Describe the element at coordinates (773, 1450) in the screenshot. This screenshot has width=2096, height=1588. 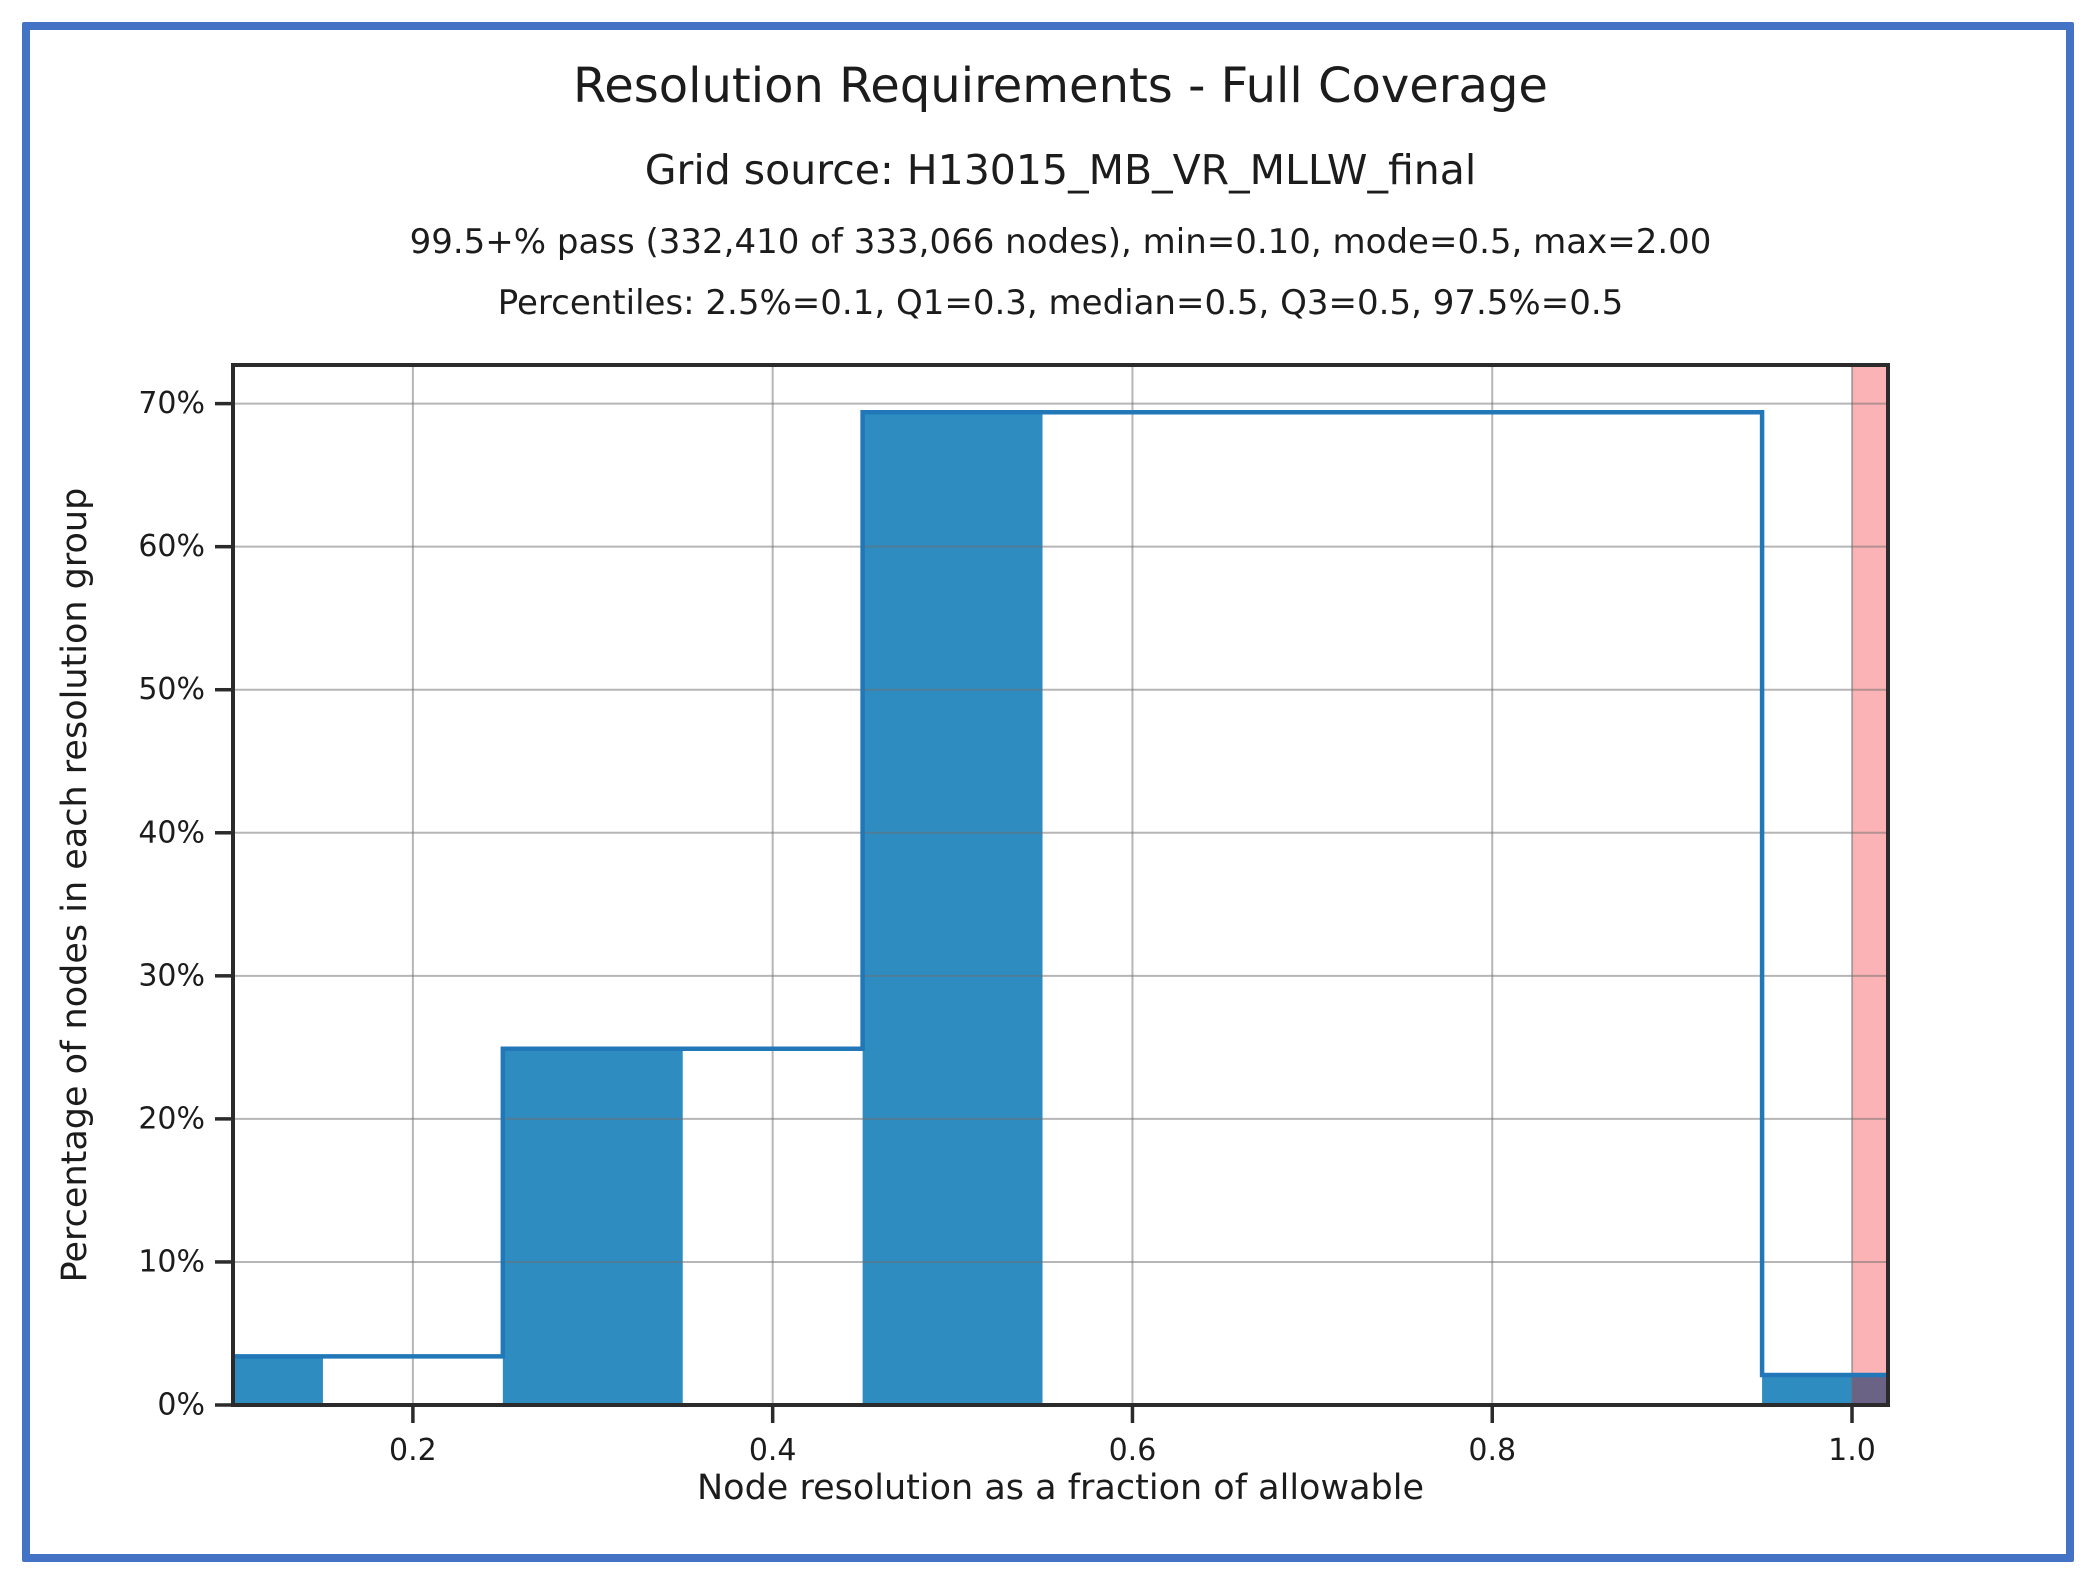
I see `x-tick-label: 0.4` at that location.